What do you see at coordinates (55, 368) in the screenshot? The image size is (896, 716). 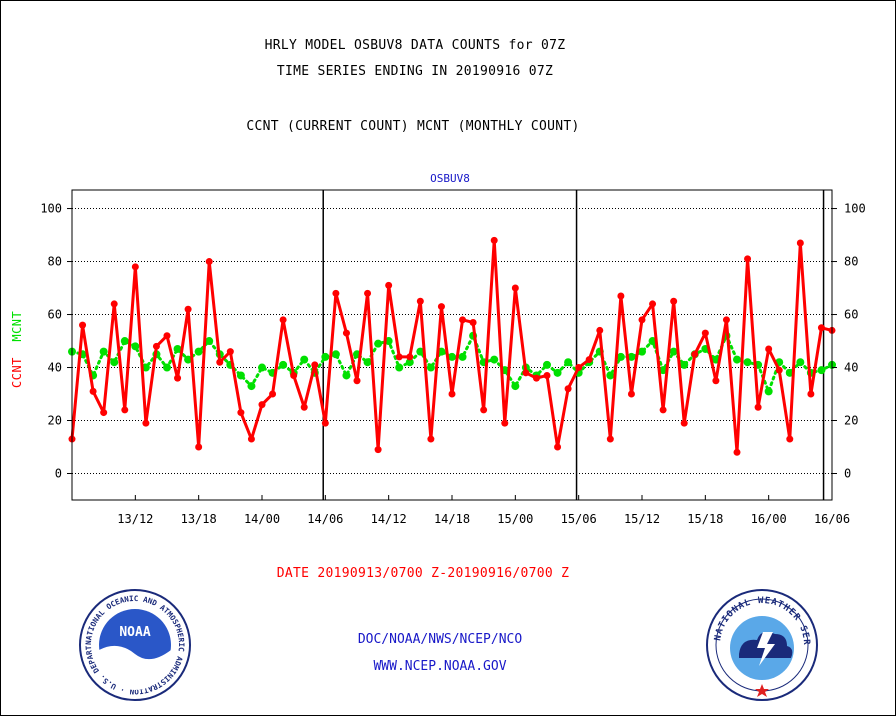 I see `y-tick-label-left: 40` at bounding box center [55, 368].